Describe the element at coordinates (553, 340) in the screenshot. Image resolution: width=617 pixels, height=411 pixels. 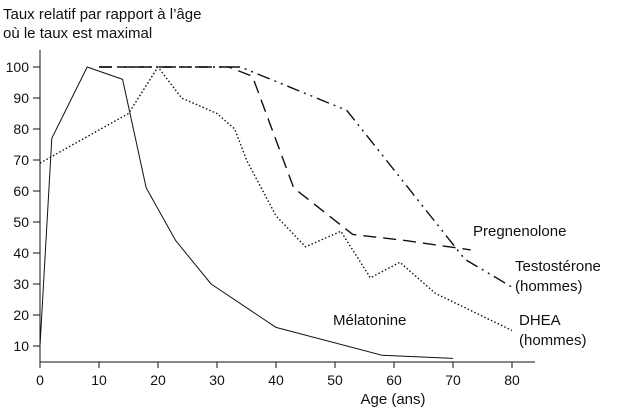
I see `series-label-dhea-line-2: (hommes)` at that location.